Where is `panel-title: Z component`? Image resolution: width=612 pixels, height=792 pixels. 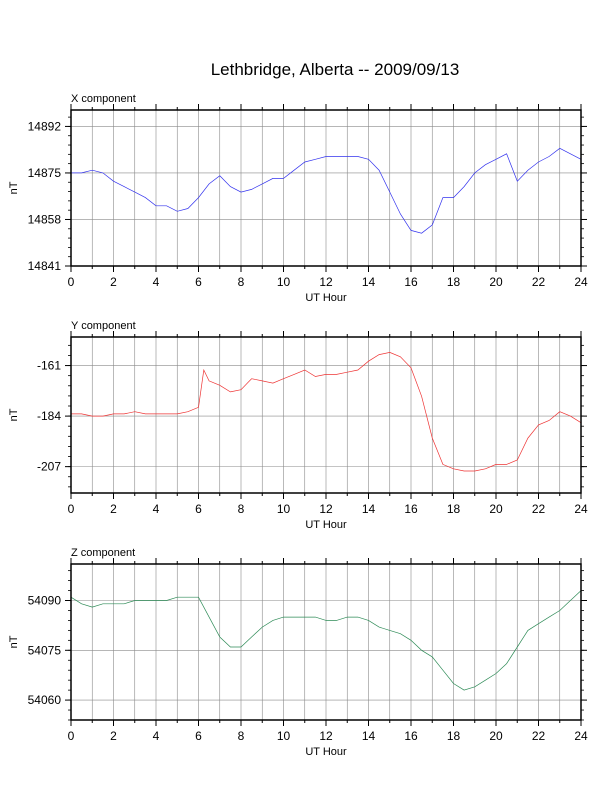 panel-title: Z component is located at coordinates (103, 553).